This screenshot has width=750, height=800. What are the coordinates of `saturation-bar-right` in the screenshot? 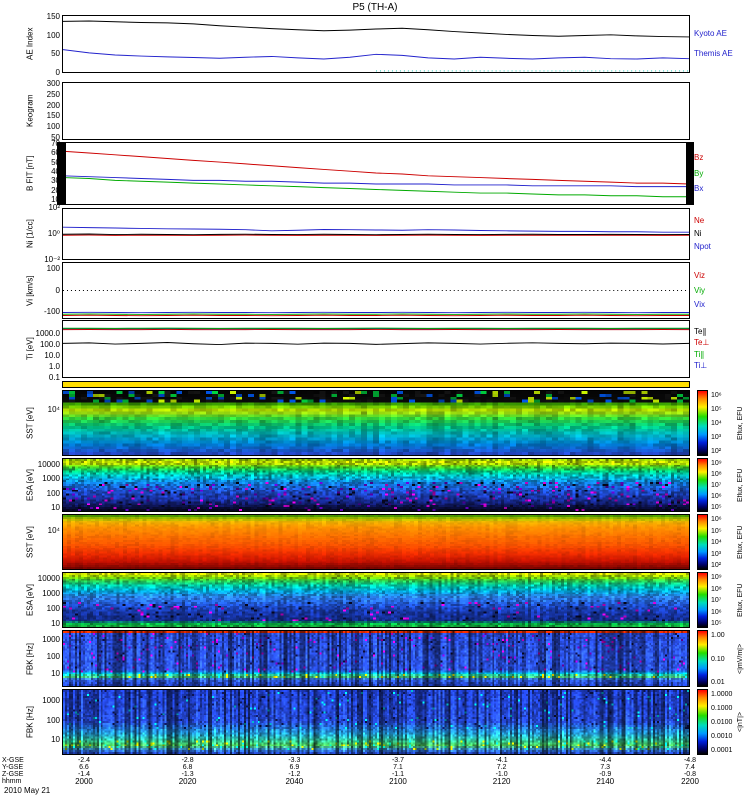 It's located at (690, 173).